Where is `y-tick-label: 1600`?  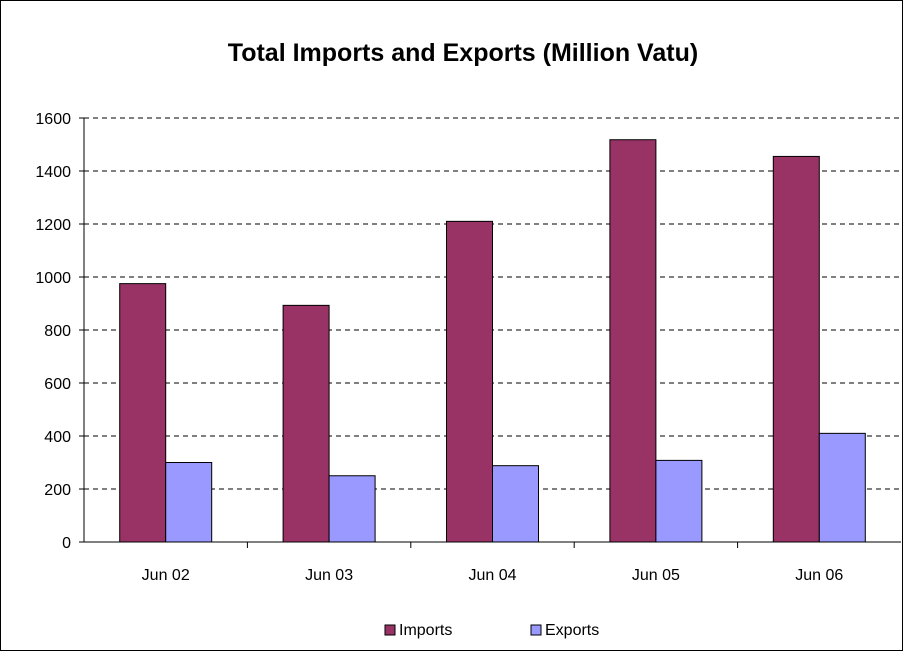
y-tick-label: 1600 is located at coordinates (53, 119).